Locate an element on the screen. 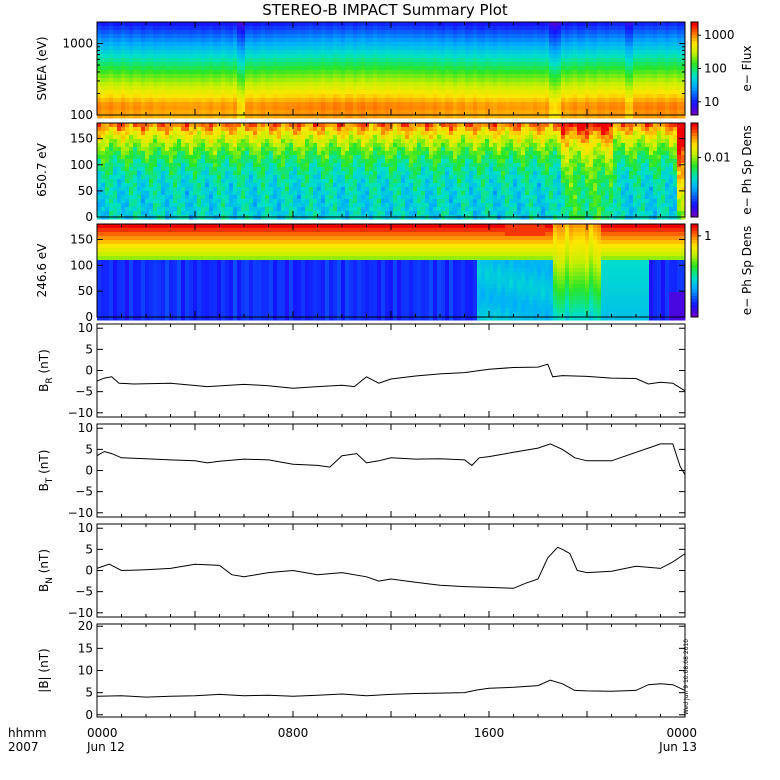 The width and height of the screenshot is (780, 780). colorbar-segment is located at coordinates (694, 82).